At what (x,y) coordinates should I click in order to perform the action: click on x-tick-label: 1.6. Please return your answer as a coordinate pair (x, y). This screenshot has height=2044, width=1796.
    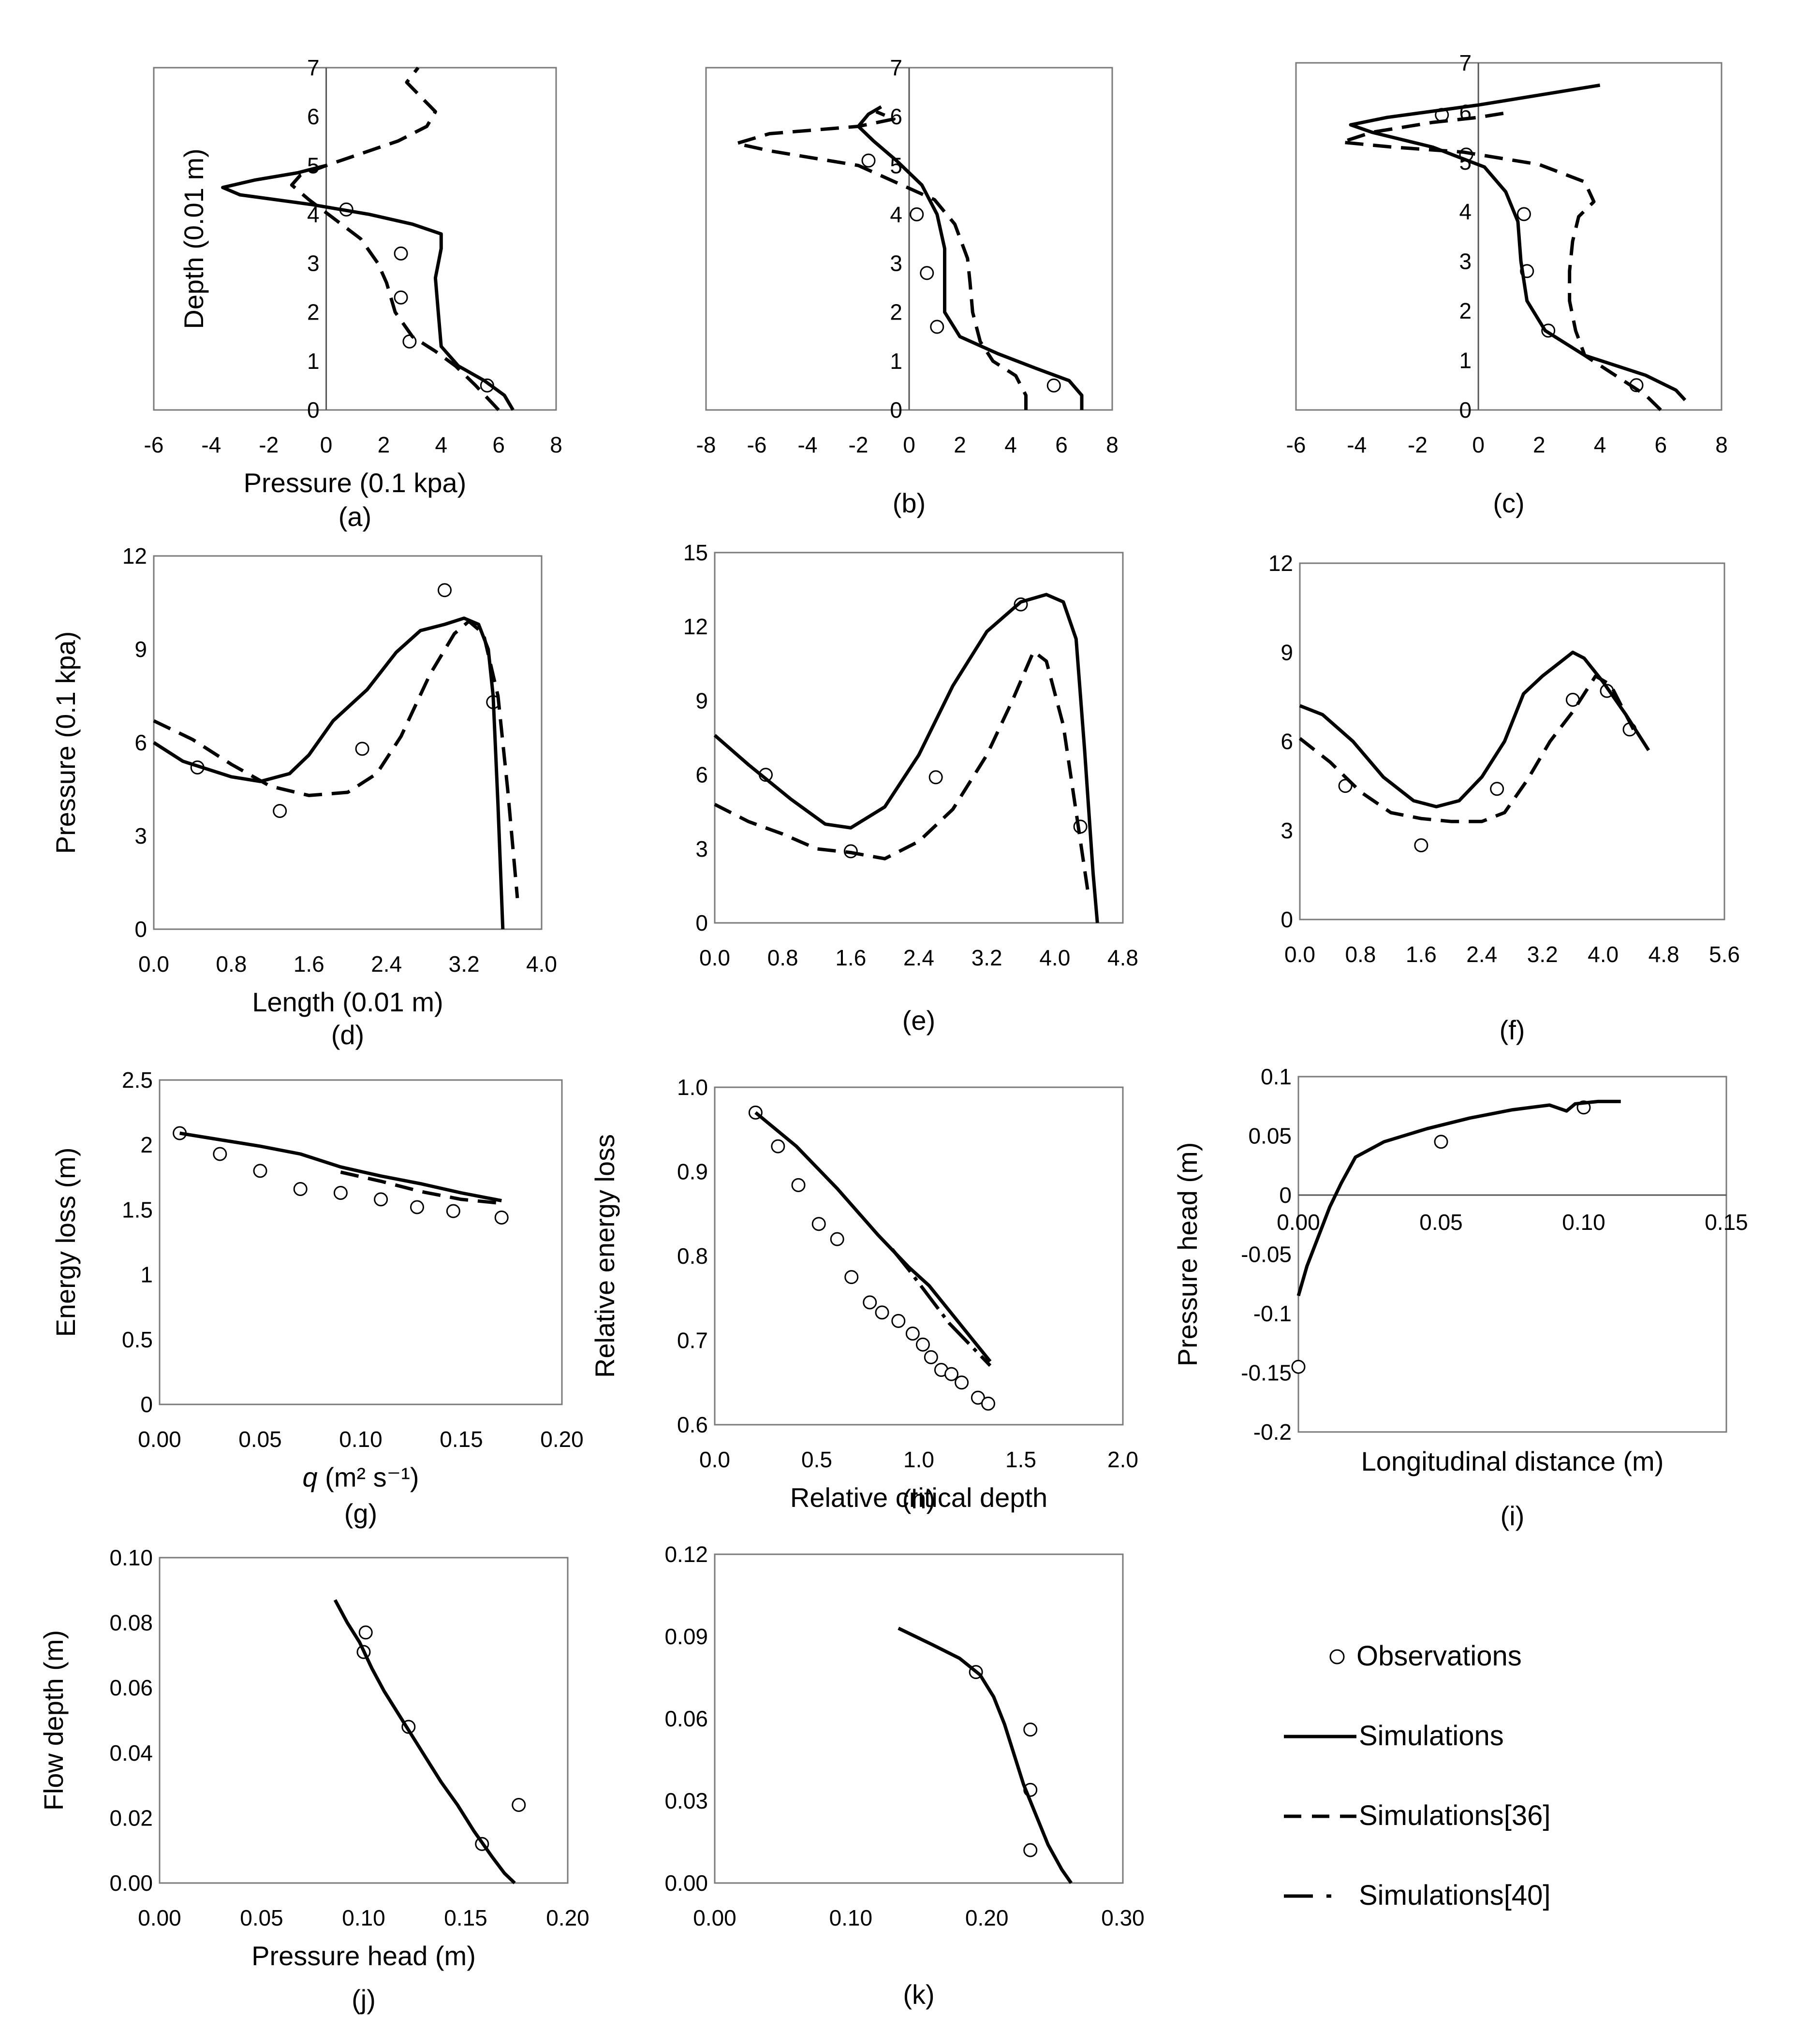
    Looking at the image, I should click on (309, 964).